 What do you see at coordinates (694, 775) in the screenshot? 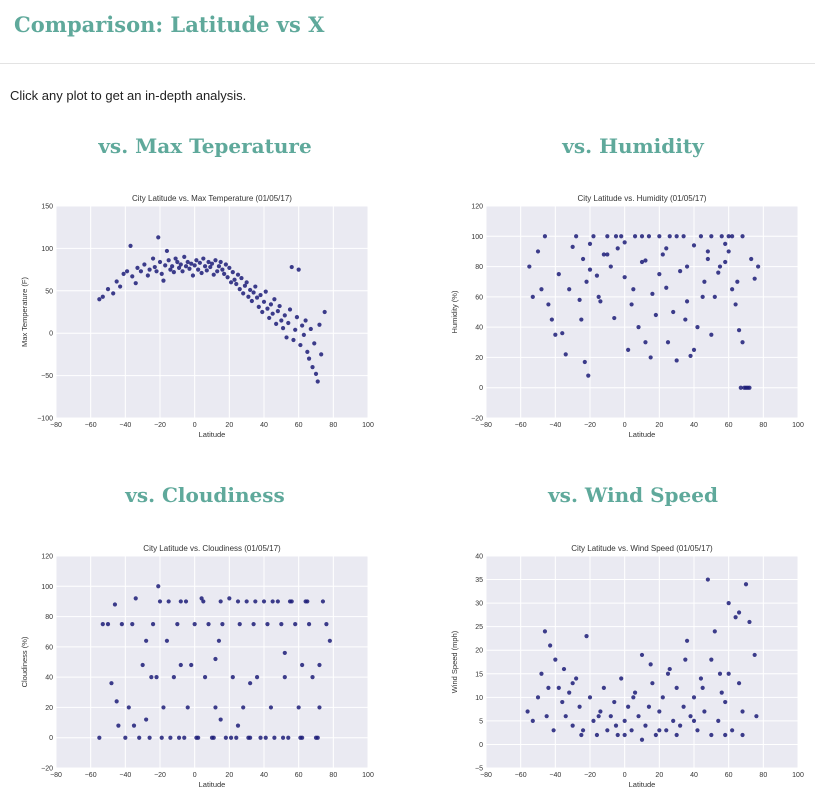
I see `x-tick-label: 40` at bounding box center [694, 775].